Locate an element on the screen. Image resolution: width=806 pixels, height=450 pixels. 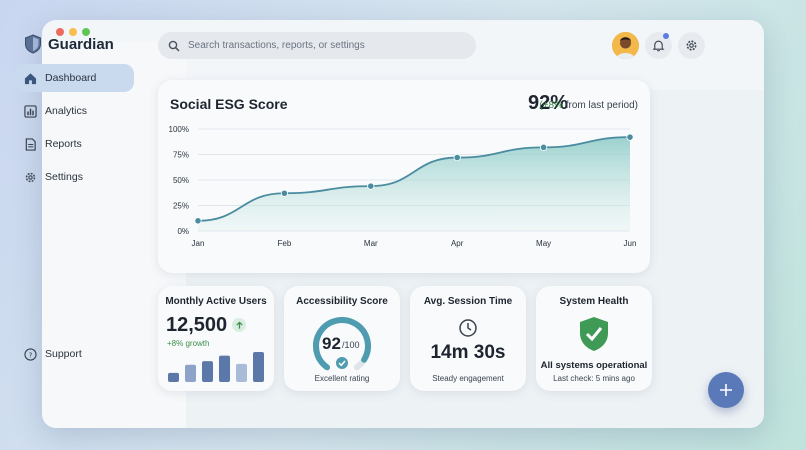
esg-change-note: (+8% from last period) is located at coordinates (588, 105).